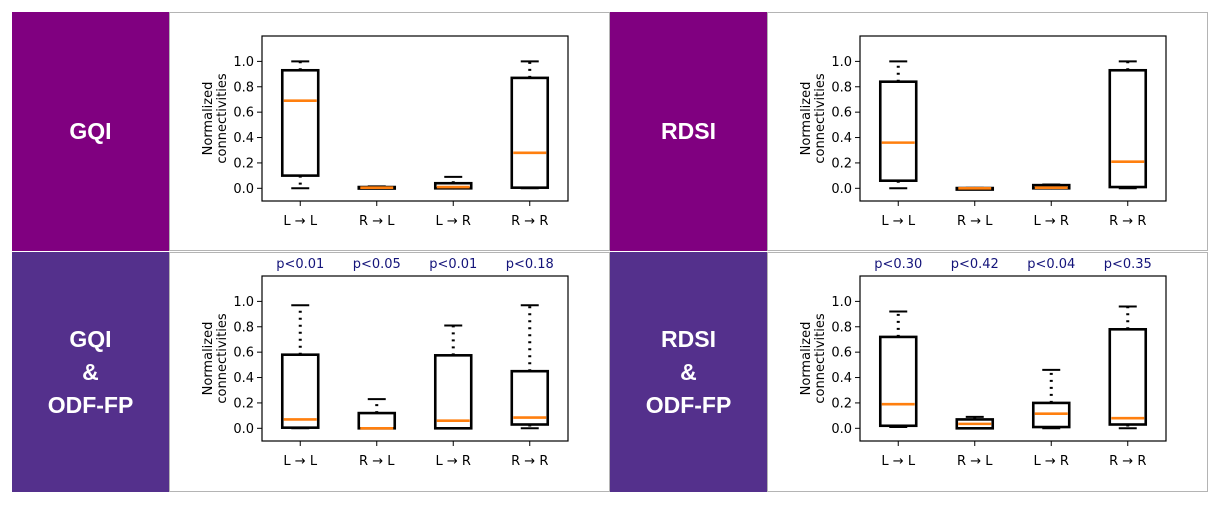  I want to click on p-value-label: p<0.04, so click(1051, 264).